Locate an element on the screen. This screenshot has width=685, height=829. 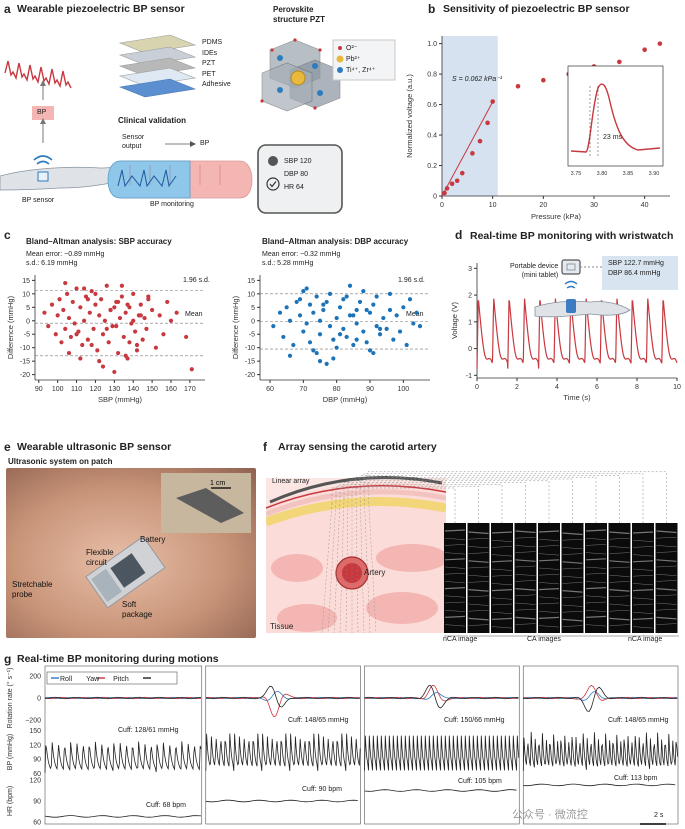
ultrasound-frame is located at coordinates (643, 578).